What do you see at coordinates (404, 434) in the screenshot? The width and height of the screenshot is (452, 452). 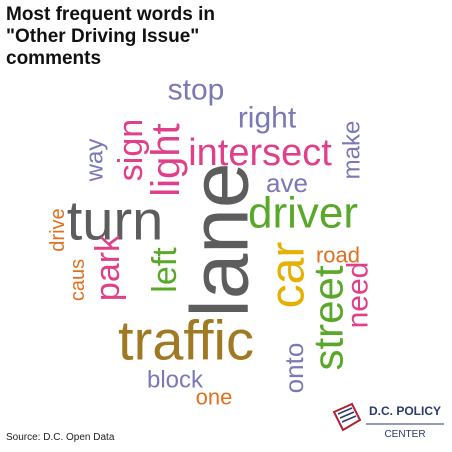 I see `logo-text: CENTER` at bounding box center [404, 434].